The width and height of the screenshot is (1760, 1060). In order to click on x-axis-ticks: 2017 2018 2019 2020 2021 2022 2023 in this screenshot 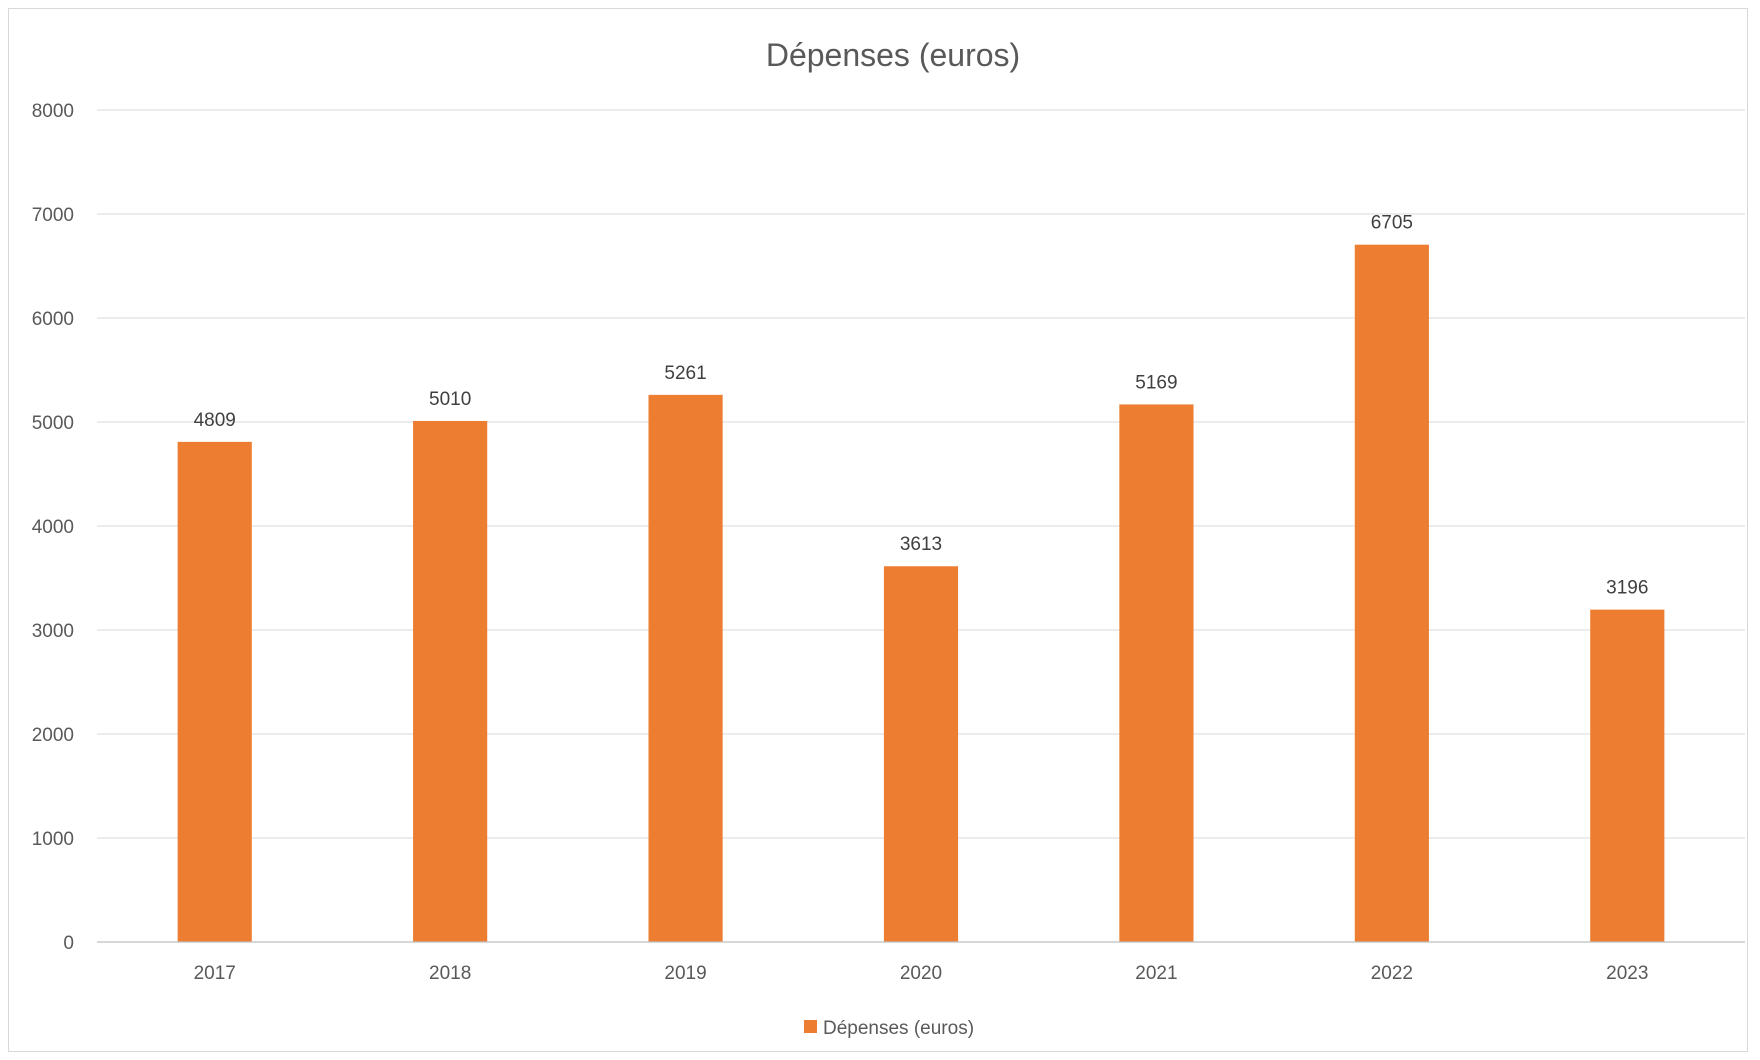, I will do `click(921, 973)`.